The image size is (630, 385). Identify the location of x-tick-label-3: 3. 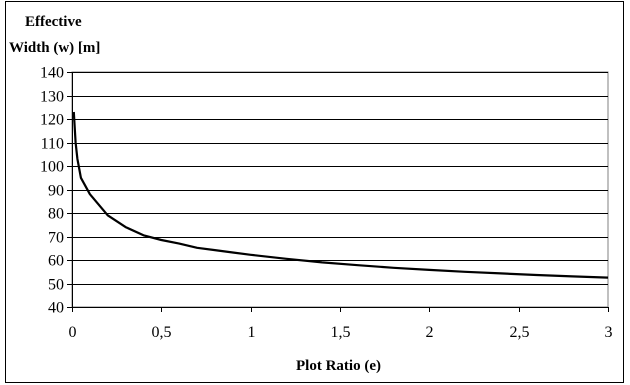
(609, 332).